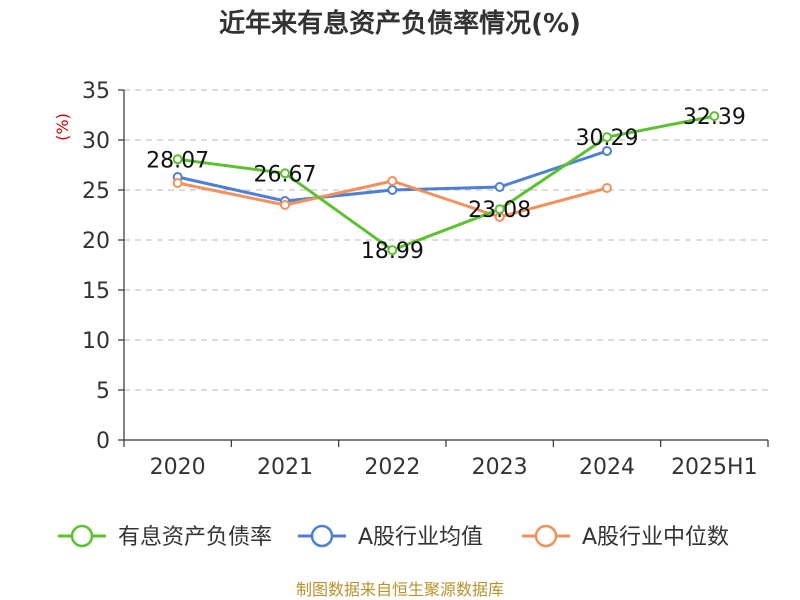 The width and height of the screenshot is (800, 600). Describe the element at coordinates (103, 391) in the screenshot. I see `y-tick-label: 5` at that location.